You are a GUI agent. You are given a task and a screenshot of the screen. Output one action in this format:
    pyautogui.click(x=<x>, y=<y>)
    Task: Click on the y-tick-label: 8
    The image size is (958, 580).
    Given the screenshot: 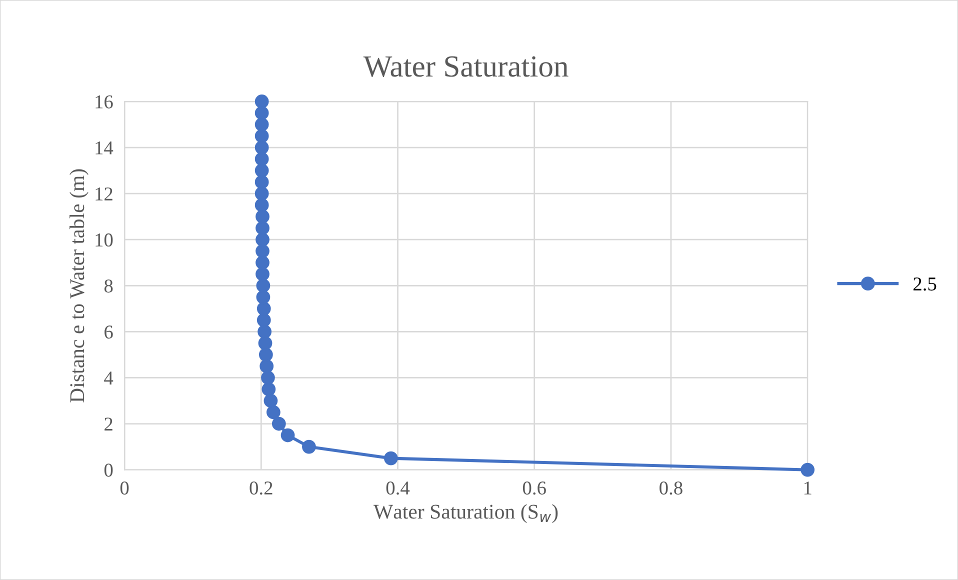 What is the action you would take?
    pyautogui.click(x=108, y=286)
    